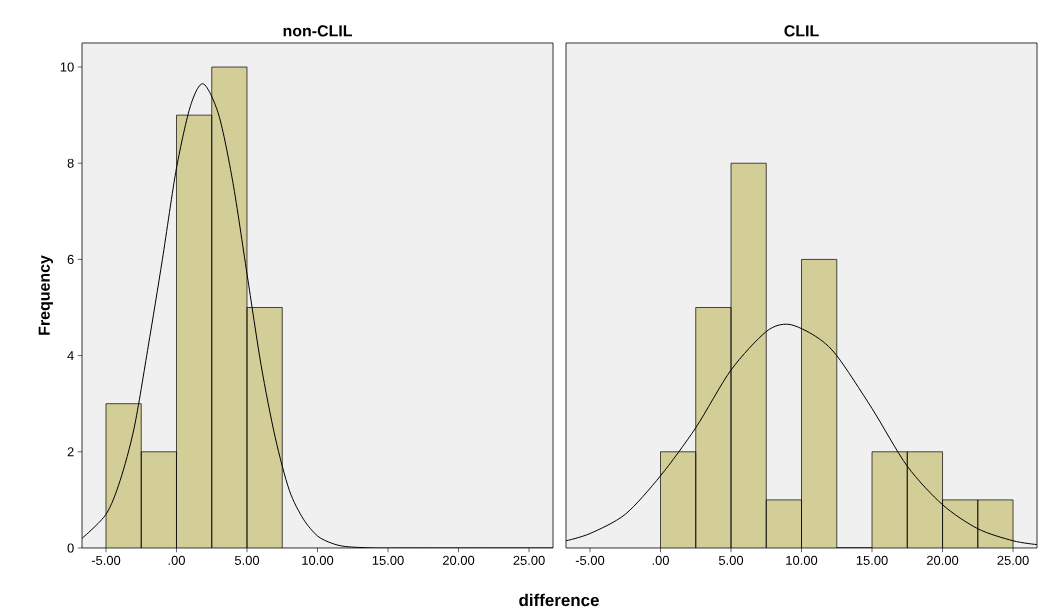 This screenshot has width=1040, height=608. I want to click on y-tick-label: 0, so click(70, 548).